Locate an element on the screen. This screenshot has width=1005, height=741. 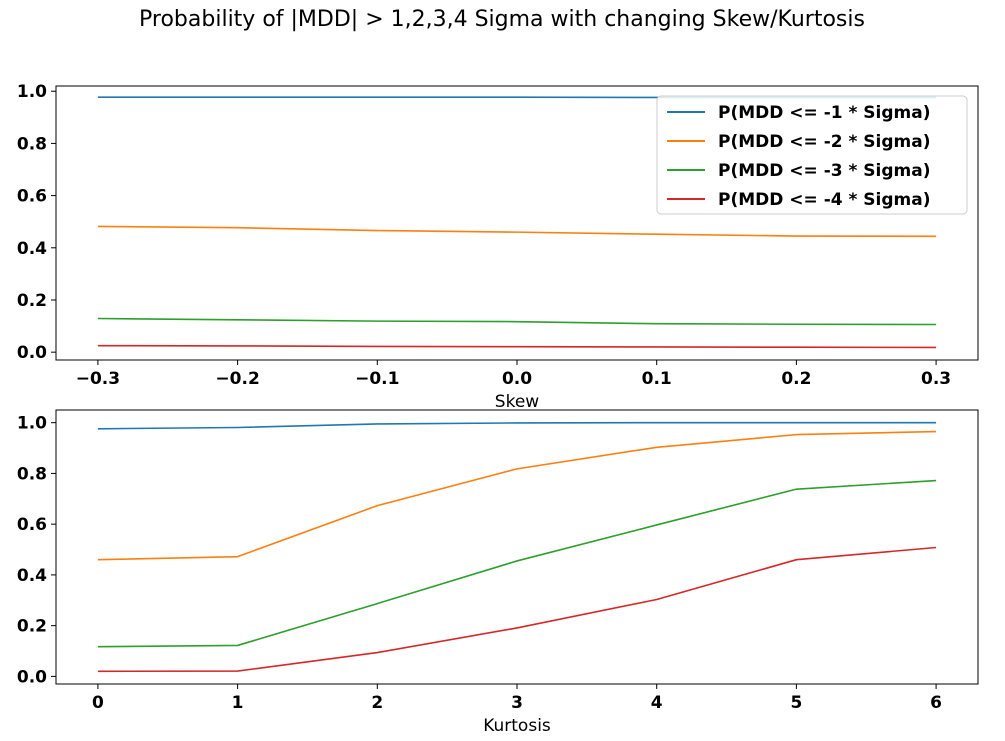
legend-label-3: P(MDD <= -3 * Sigma) is located at coordinates (824, 171).